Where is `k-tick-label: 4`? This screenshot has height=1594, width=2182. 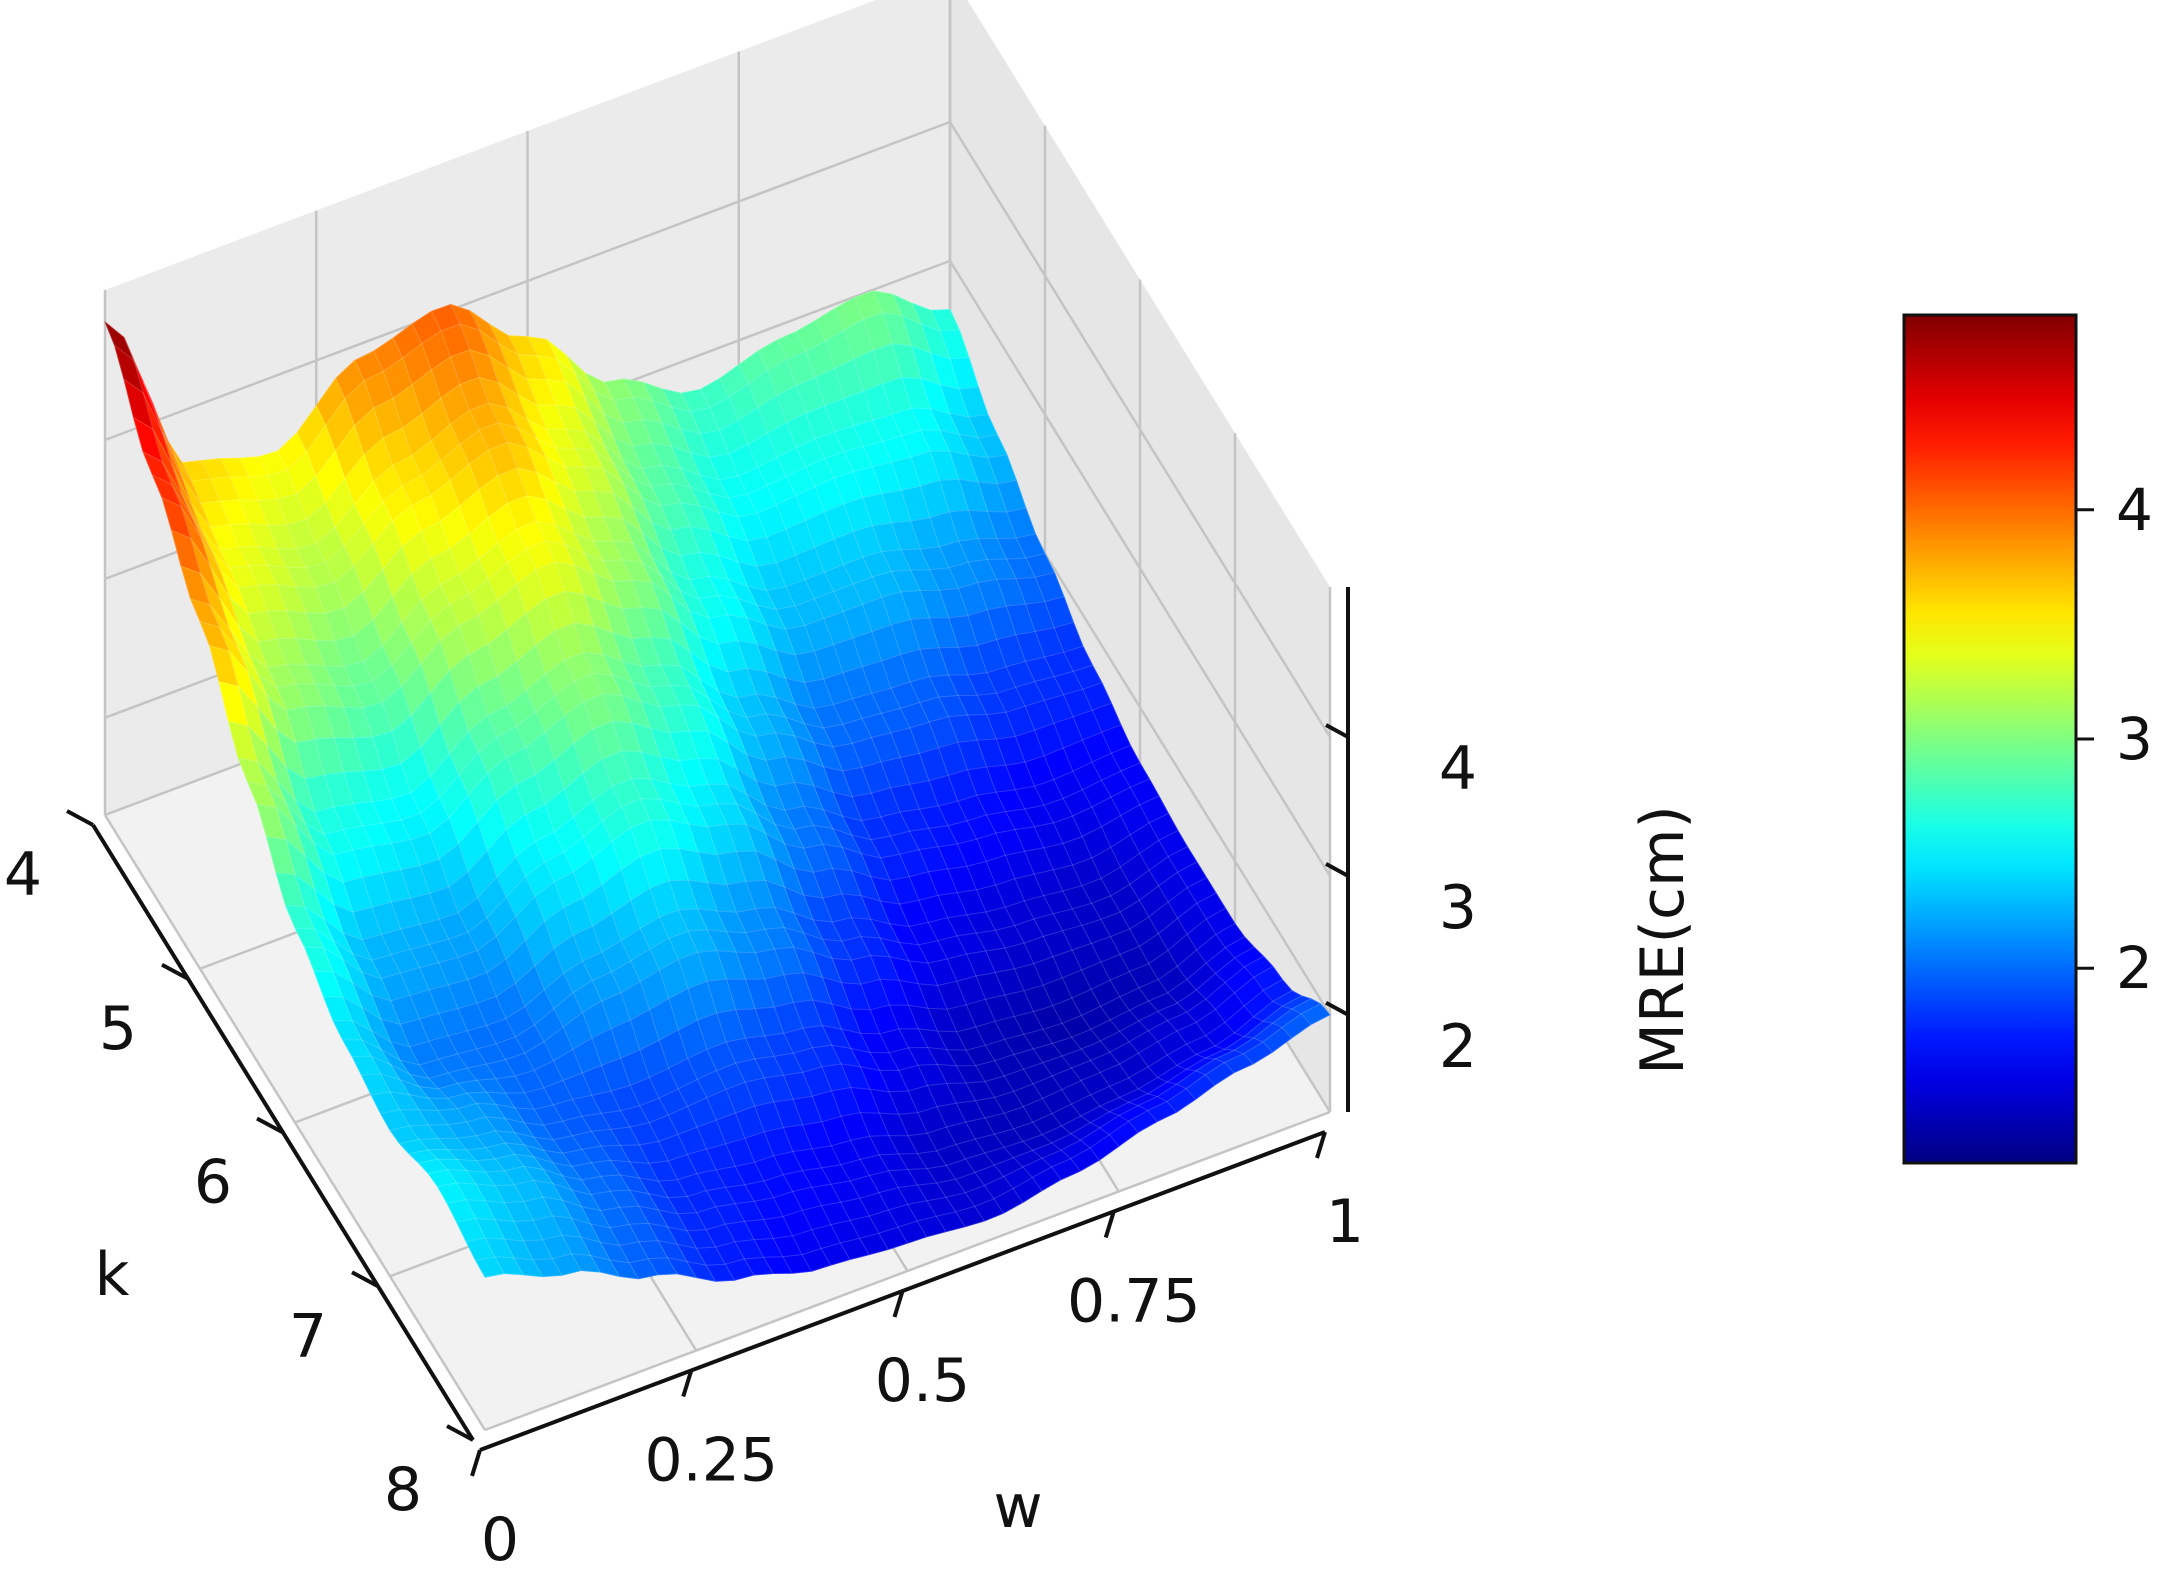 k-tick-label: 4 is located at coordinates (23, 875).